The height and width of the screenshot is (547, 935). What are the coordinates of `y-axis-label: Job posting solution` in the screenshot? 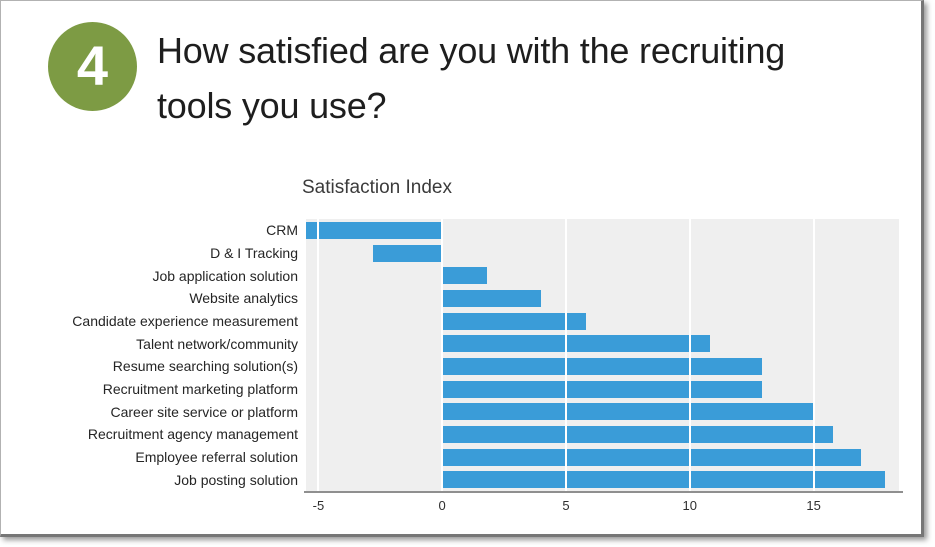 It's located at (236, 479).